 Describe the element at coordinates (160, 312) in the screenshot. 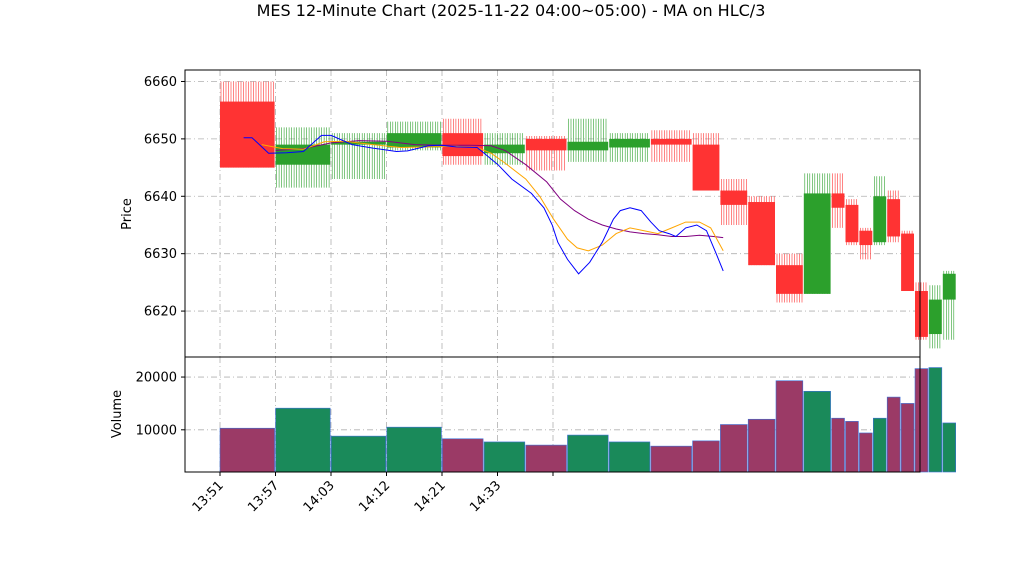

I see `price-tick-label: 6620` at that location.